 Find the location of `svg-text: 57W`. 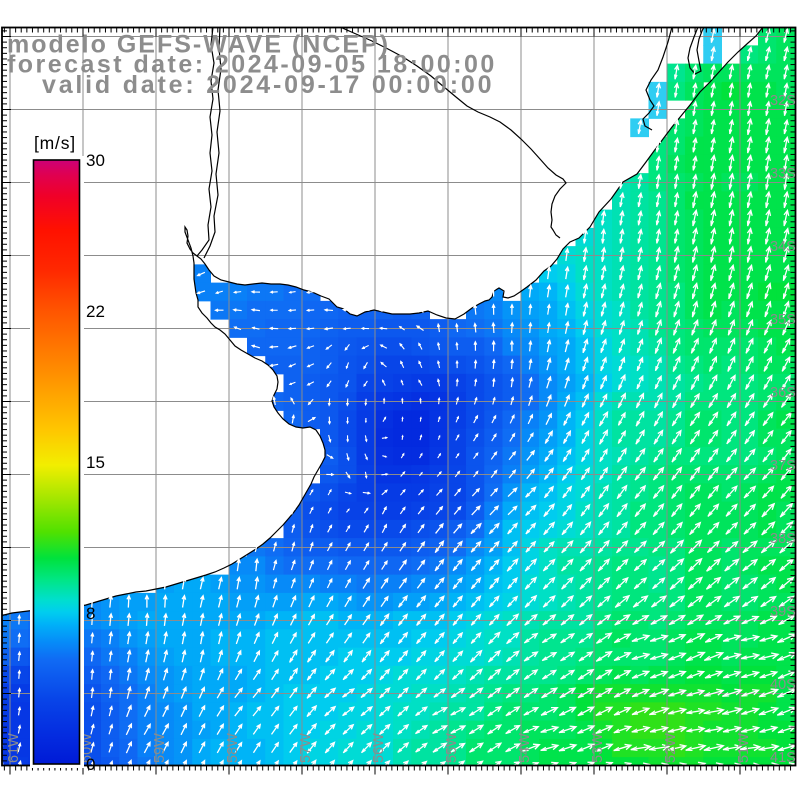

svg-text: 57W is located at coordinates (306, 748).